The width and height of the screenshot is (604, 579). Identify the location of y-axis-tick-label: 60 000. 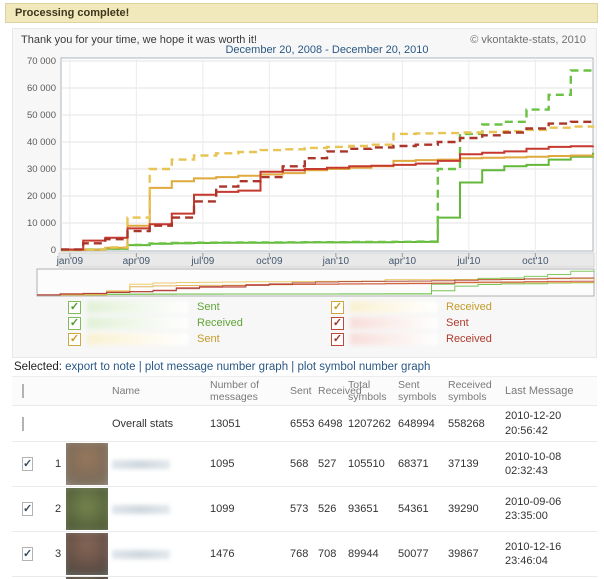
(41, 88).